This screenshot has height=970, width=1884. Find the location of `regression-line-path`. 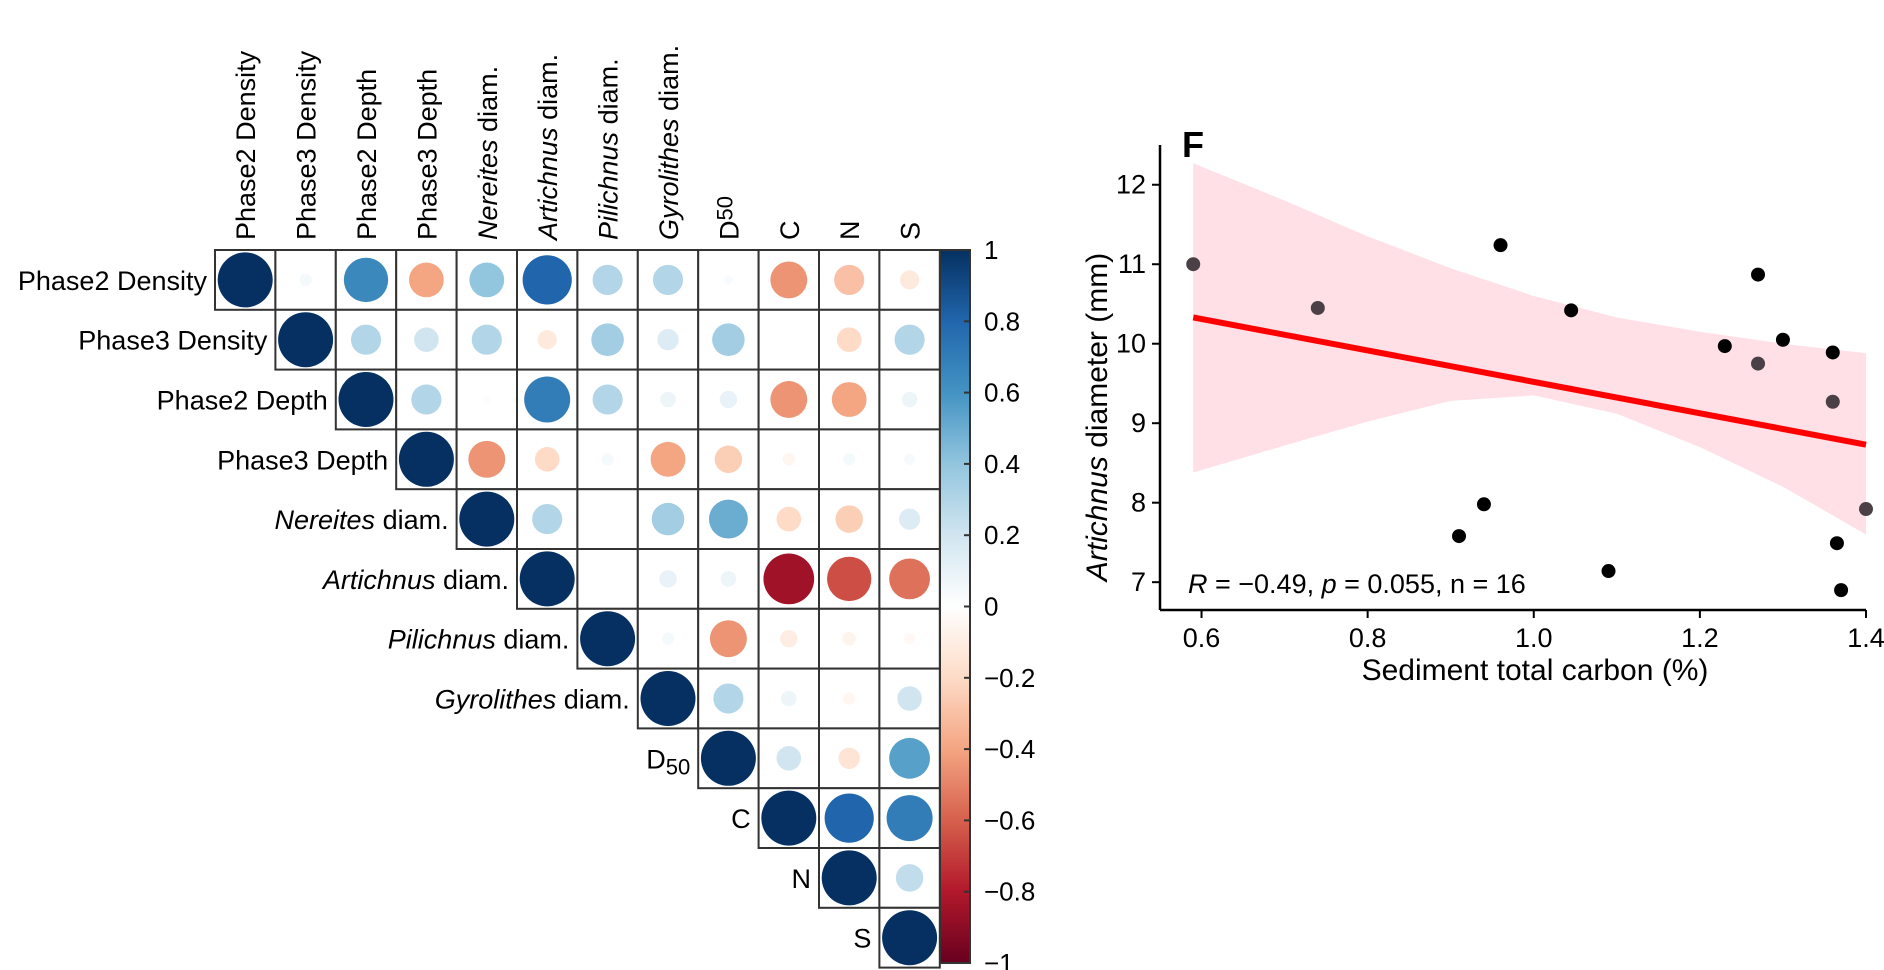

regression-line-path is located at coordinates (1529, 381).